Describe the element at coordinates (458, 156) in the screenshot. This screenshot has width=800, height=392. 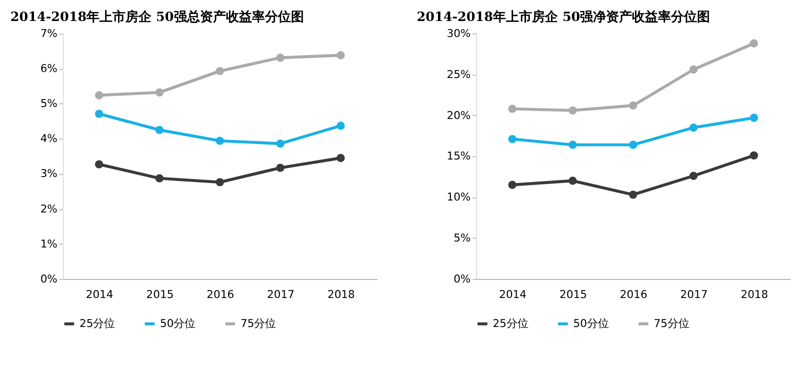
I see `y-tick-label: 15%` at that location.